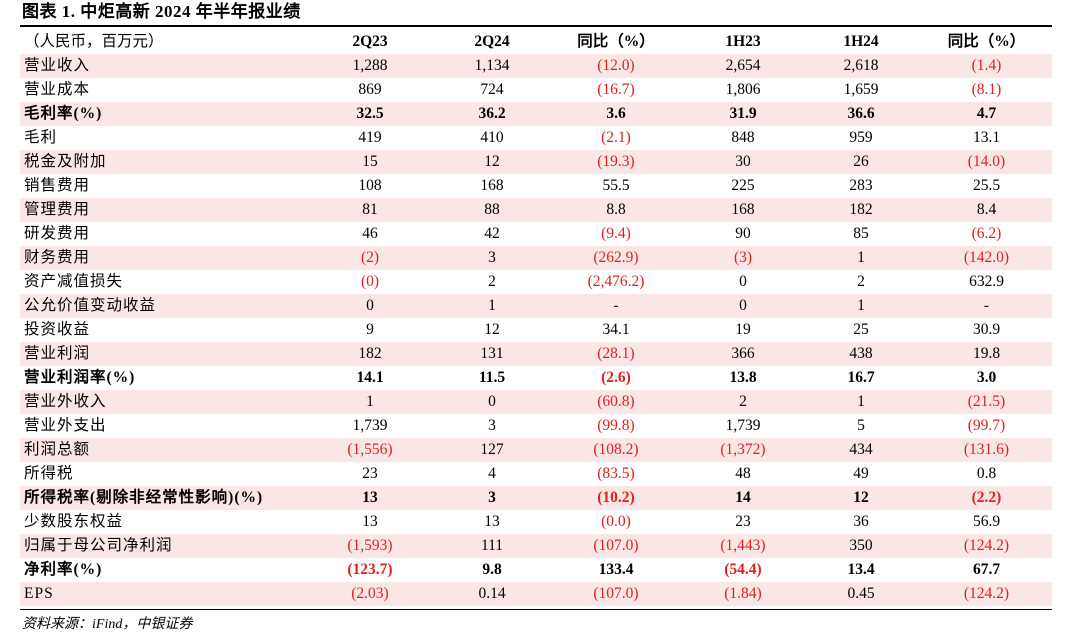 The height and width of the screenshot is (633, 1070). What do you see at coordinates (536, 186) in the screenshot?
I see `table-row: 销售费用 108 168 55.5 225 283 25.5` at bounding box center [536, 186].